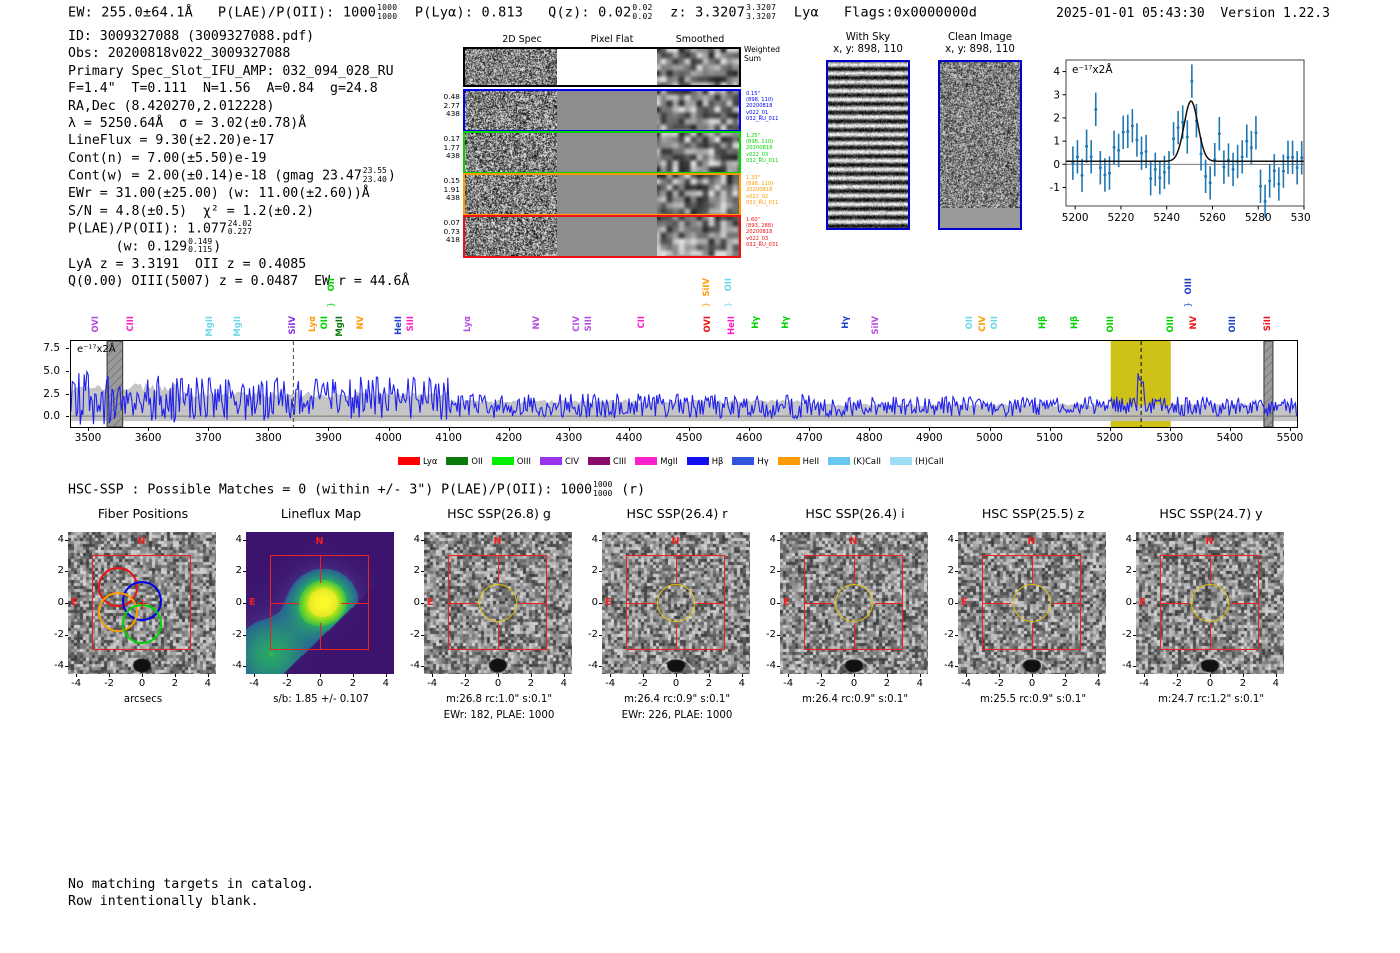 Image resolution: width=1400 pixels, height=953 pixels. Describe the element at coordinates (698, 194) in the screenshot. I see `smoothed-panel` at that location.